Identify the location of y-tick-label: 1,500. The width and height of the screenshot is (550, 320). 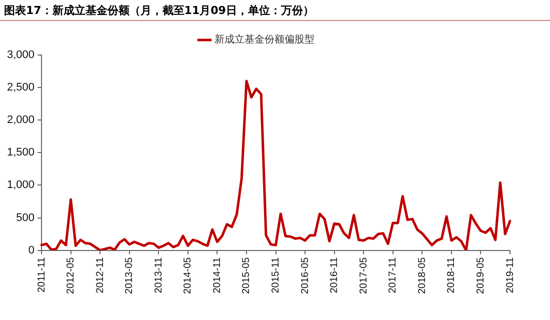
(20, 152).